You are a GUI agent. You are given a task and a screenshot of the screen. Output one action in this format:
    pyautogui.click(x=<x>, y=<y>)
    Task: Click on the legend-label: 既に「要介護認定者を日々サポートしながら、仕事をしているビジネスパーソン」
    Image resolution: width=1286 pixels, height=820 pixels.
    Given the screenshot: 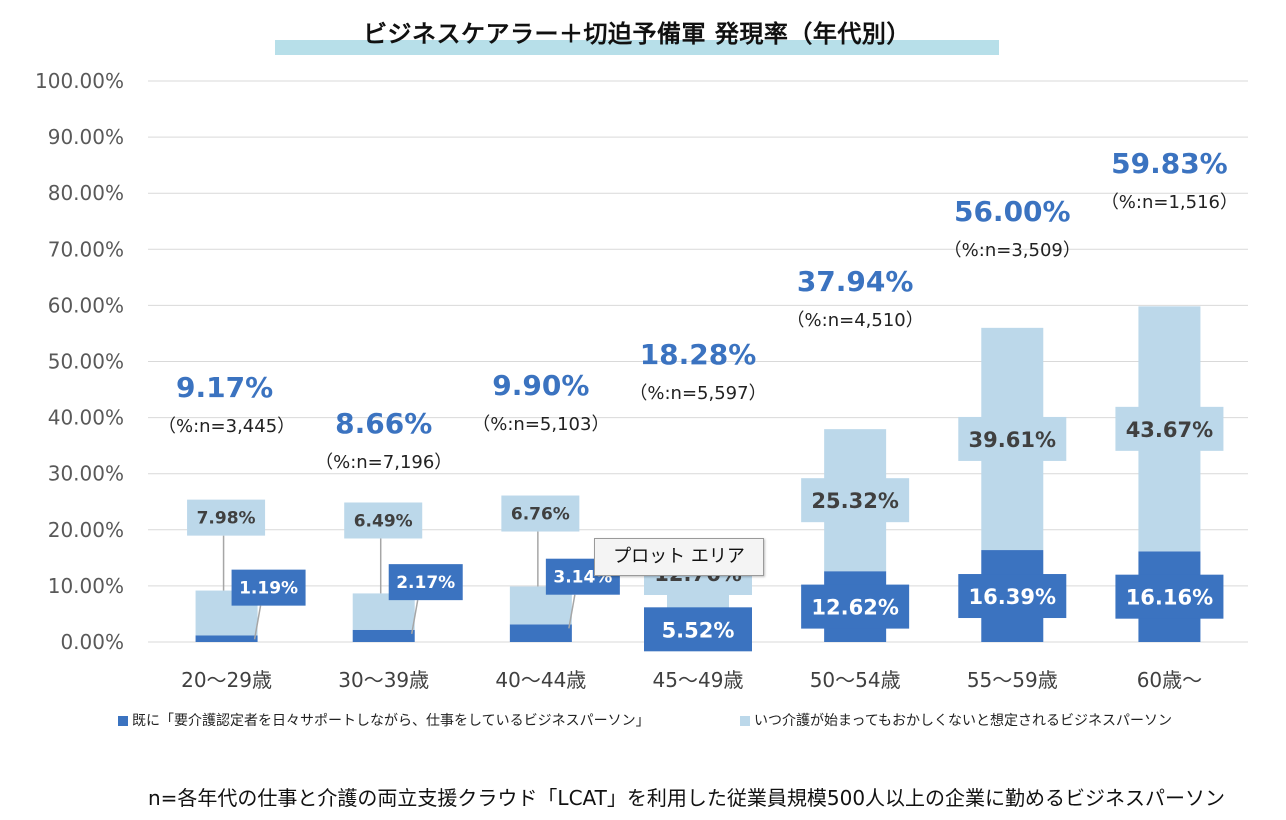 What is the action you would take?
    pyautogui.click(x=391, y=721)
    